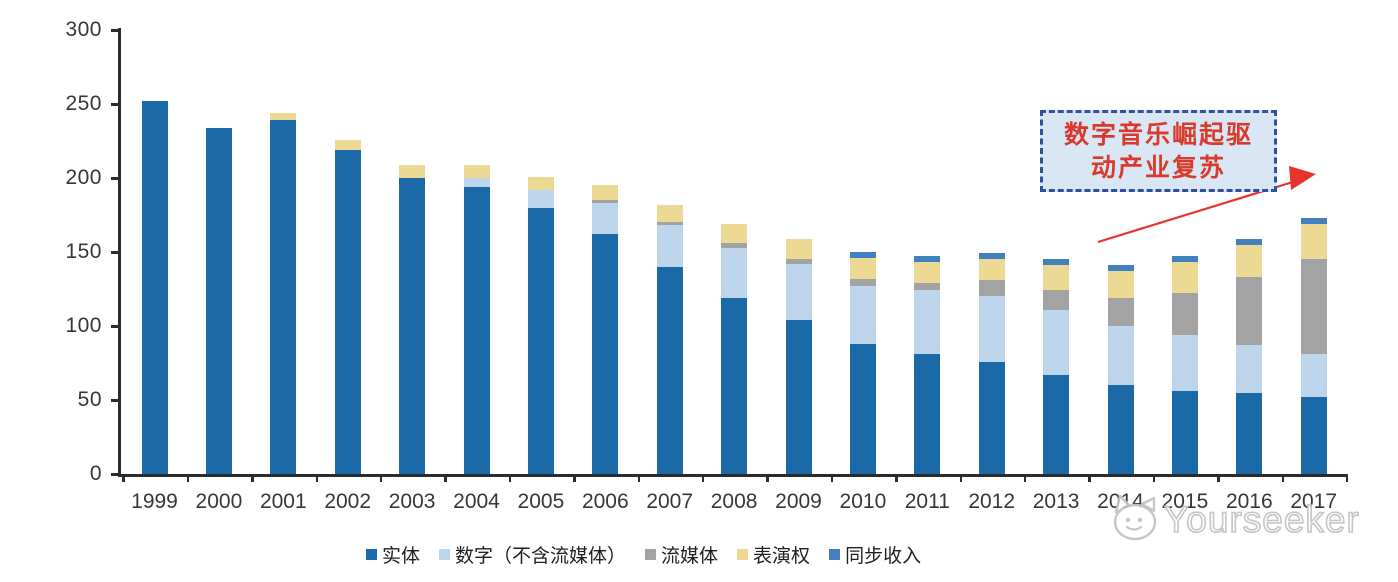  What do you see at coordinates (219, 501) in the screenshot?
I see `x-axis-label: 2000` at bounding box center [219, 501].